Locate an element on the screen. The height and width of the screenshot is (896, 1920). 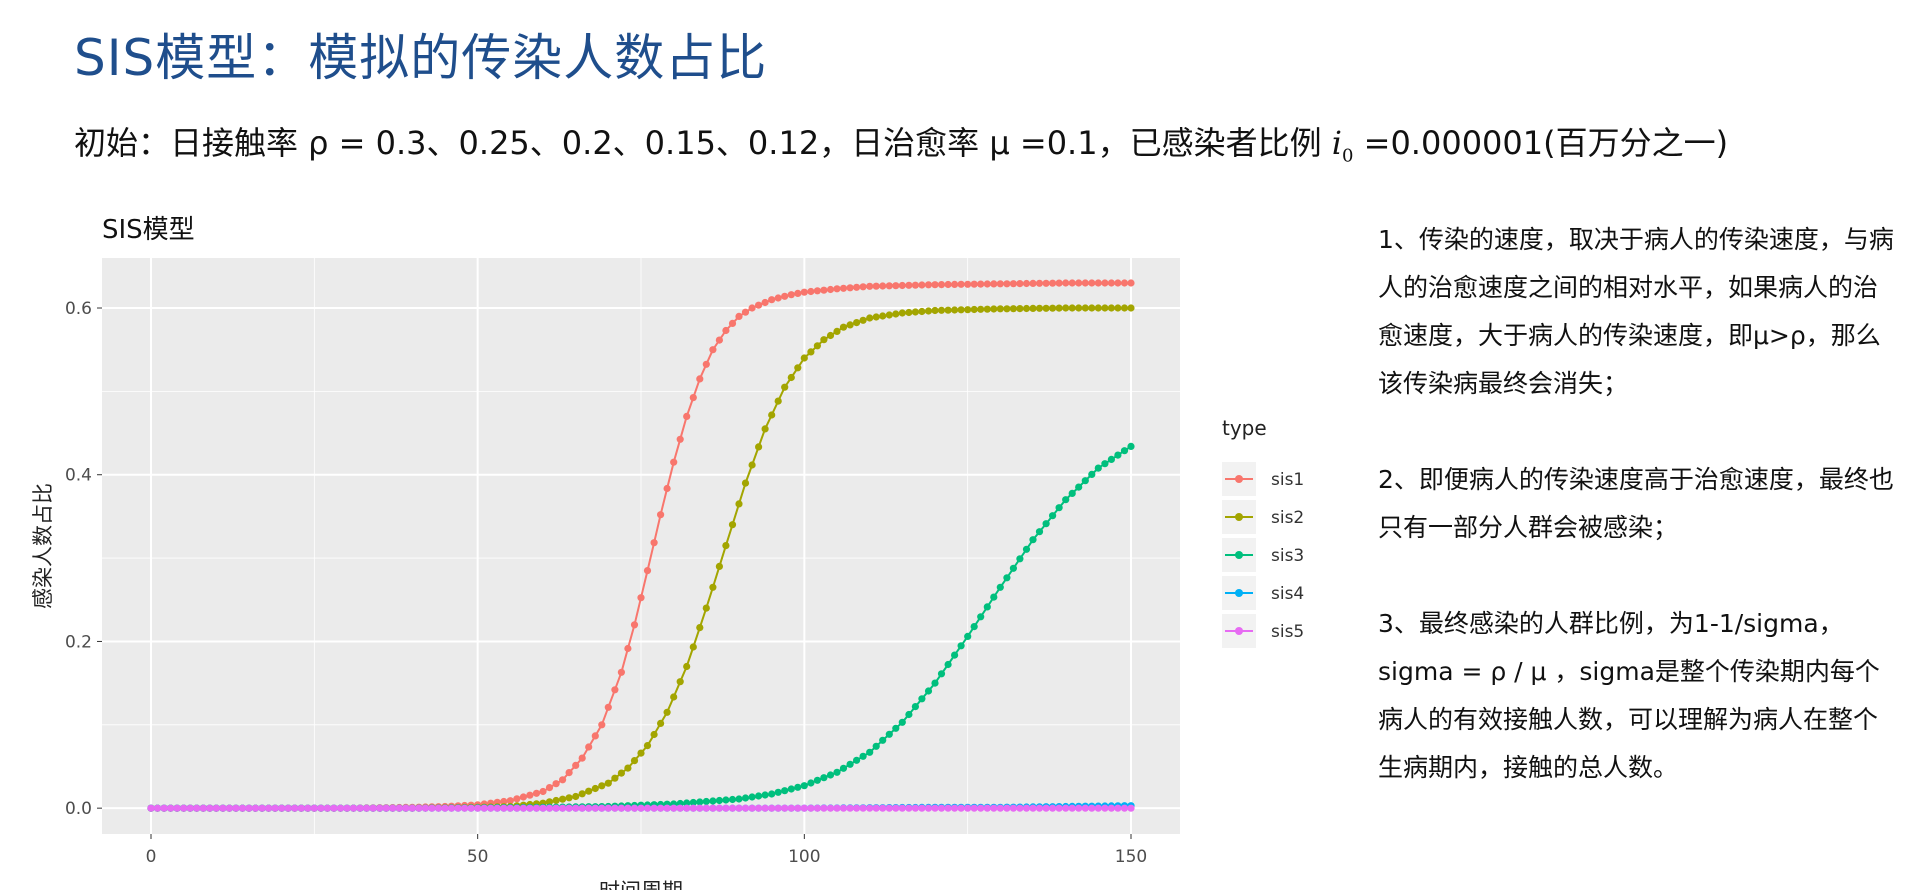
legend-label-sis4: sis4 is located at coordinates (1287, 594).